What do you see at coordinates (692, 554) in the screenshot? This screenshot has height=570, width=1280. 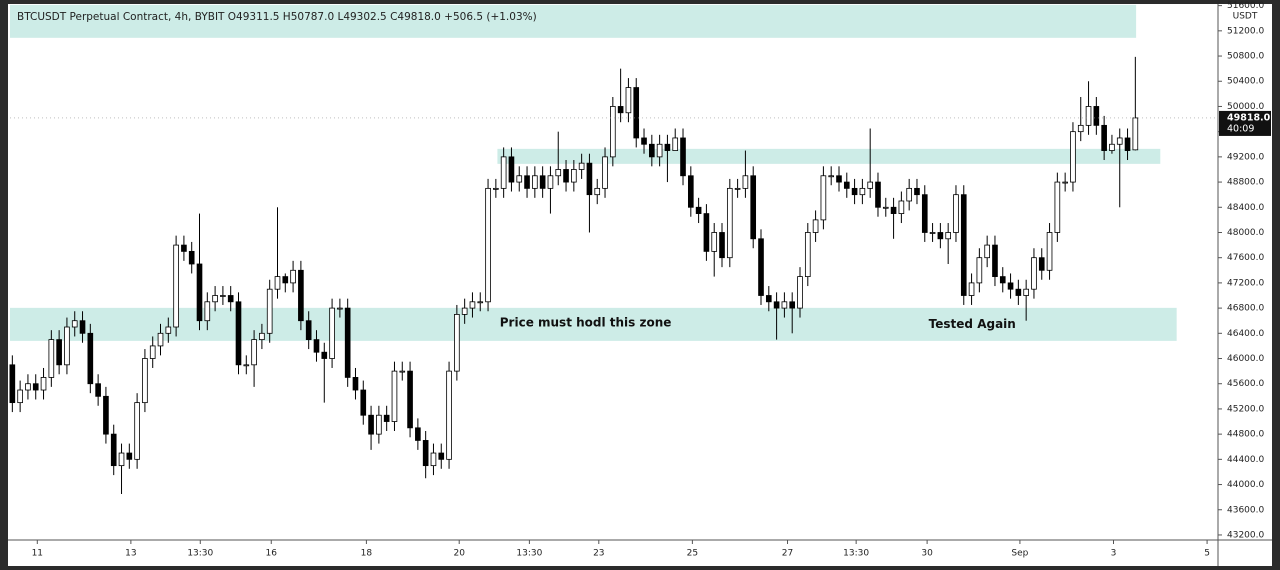 I see `x-tick-label: 25` at bounding box center [692, 554].